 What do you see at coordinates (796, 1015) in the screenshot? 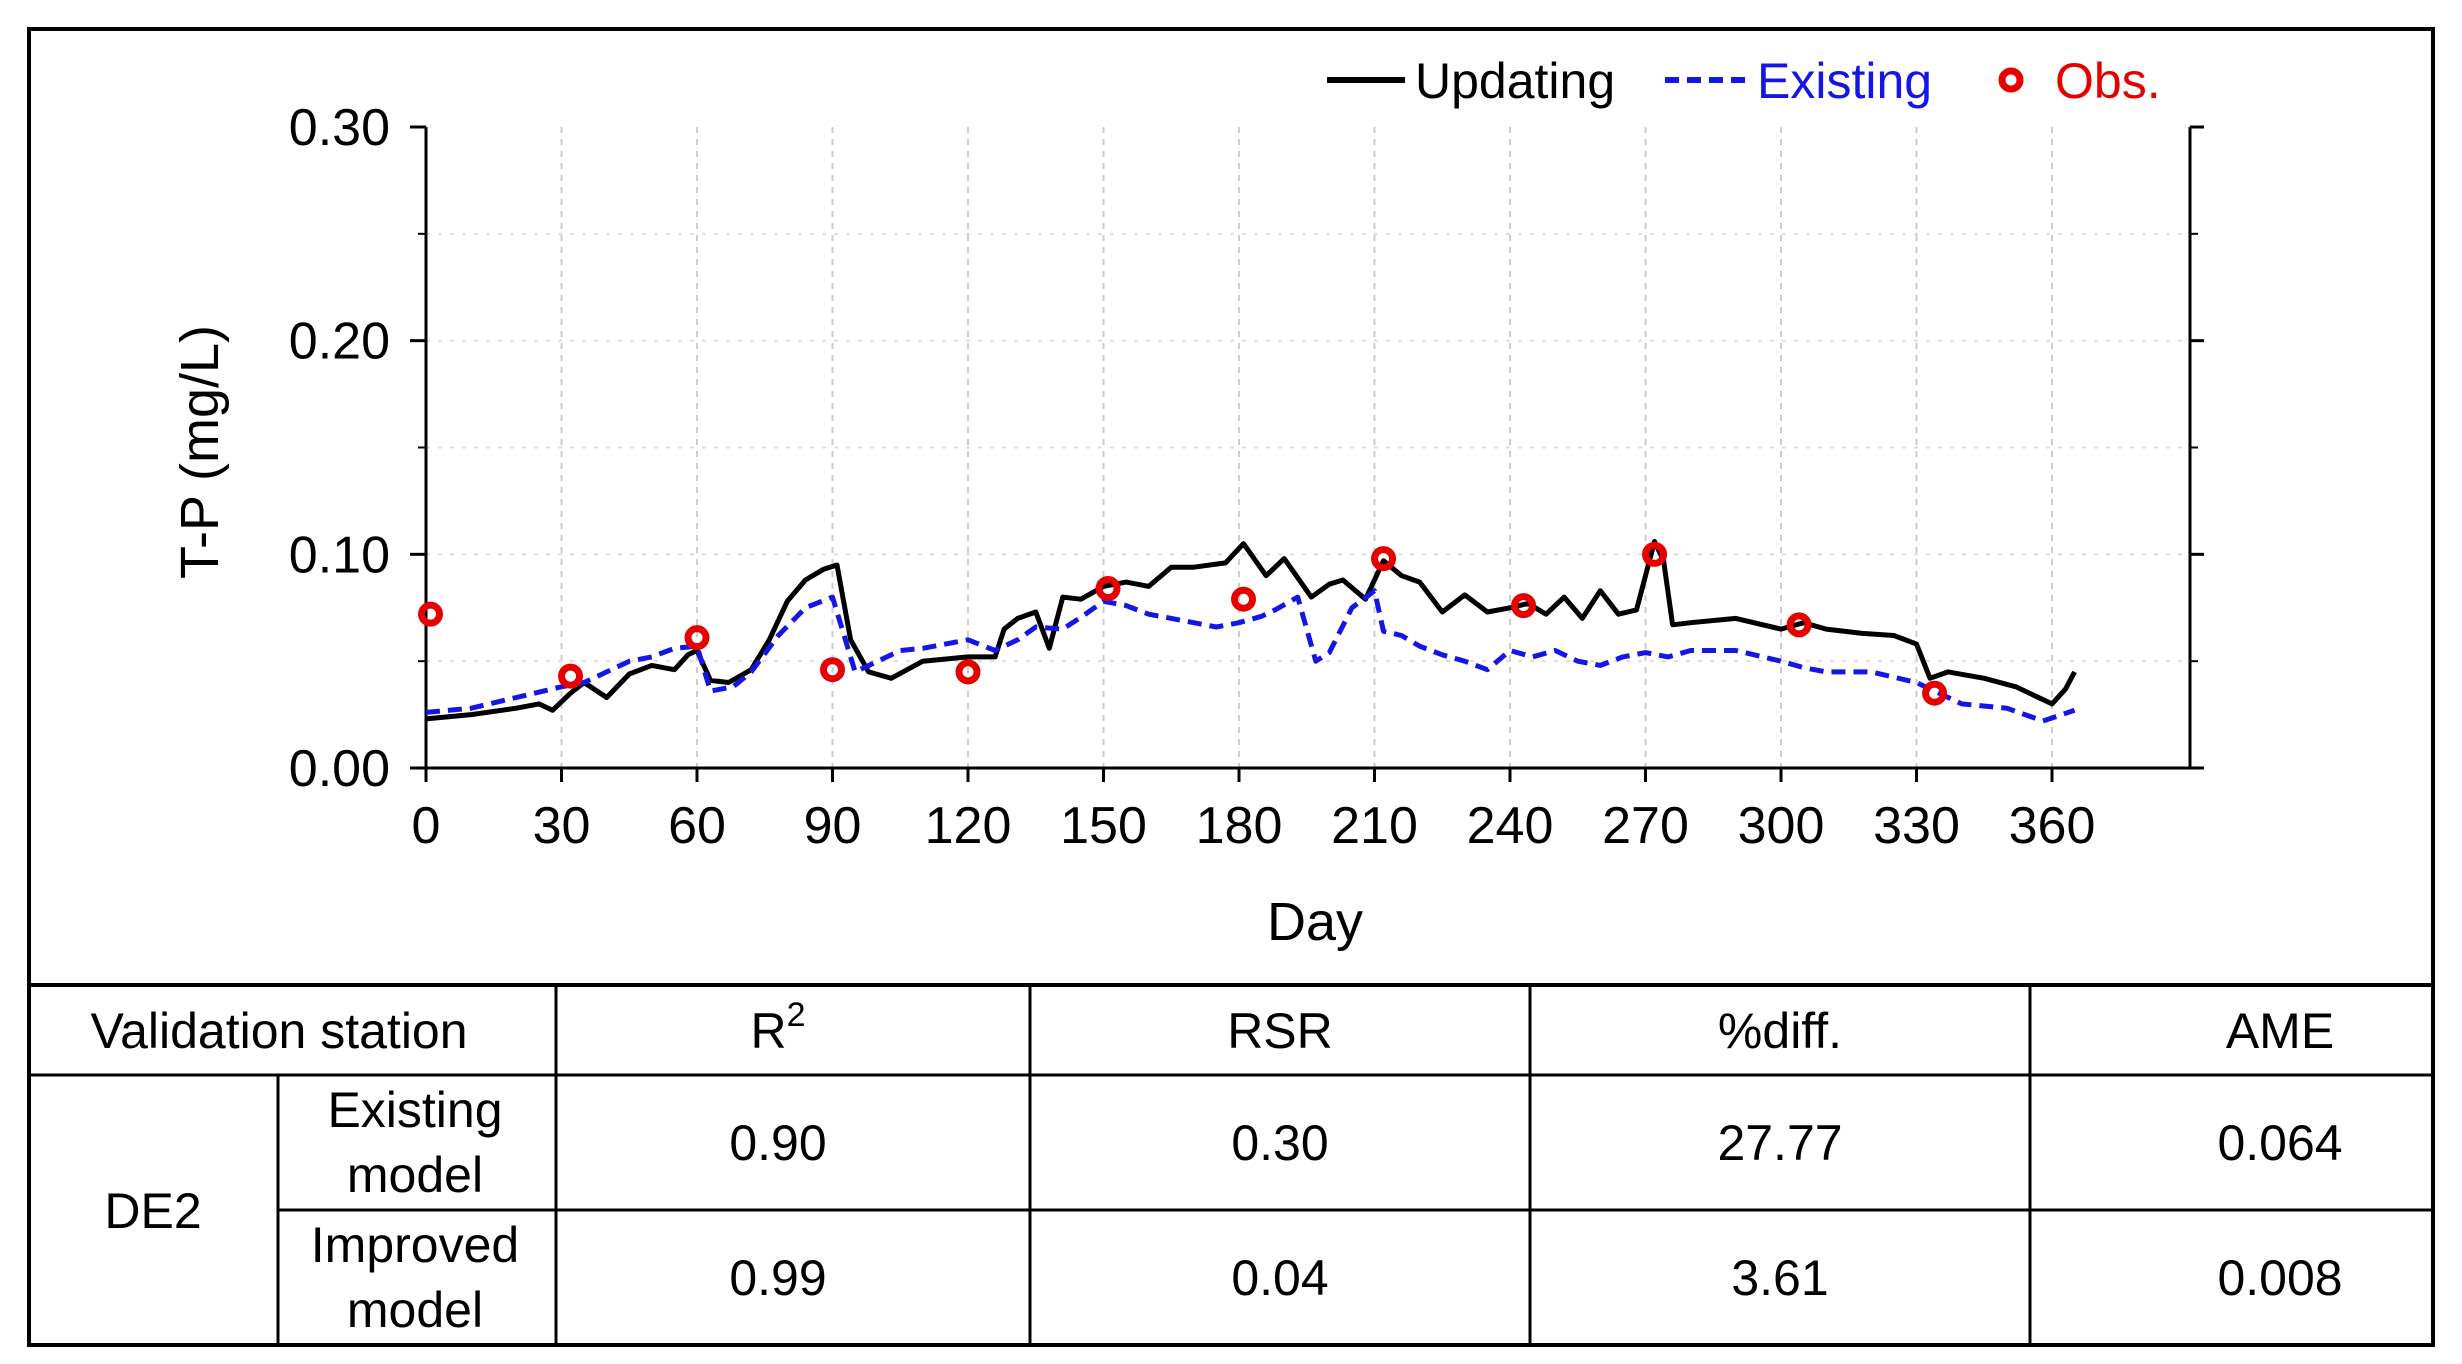
I see `header-r2-superscript: 2` at bounding box center [796, 1015].